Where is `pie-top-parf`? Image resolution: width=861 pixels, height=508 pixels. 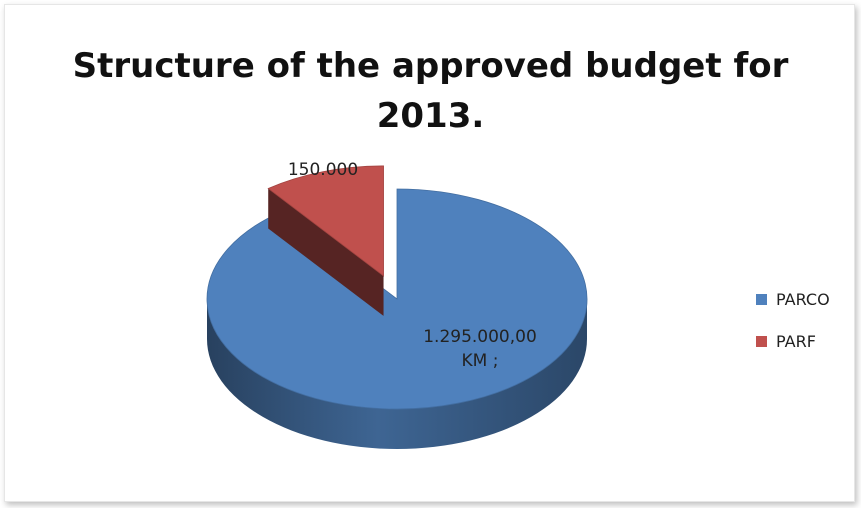 pie-top-parf is located at coordinates (325, 221).